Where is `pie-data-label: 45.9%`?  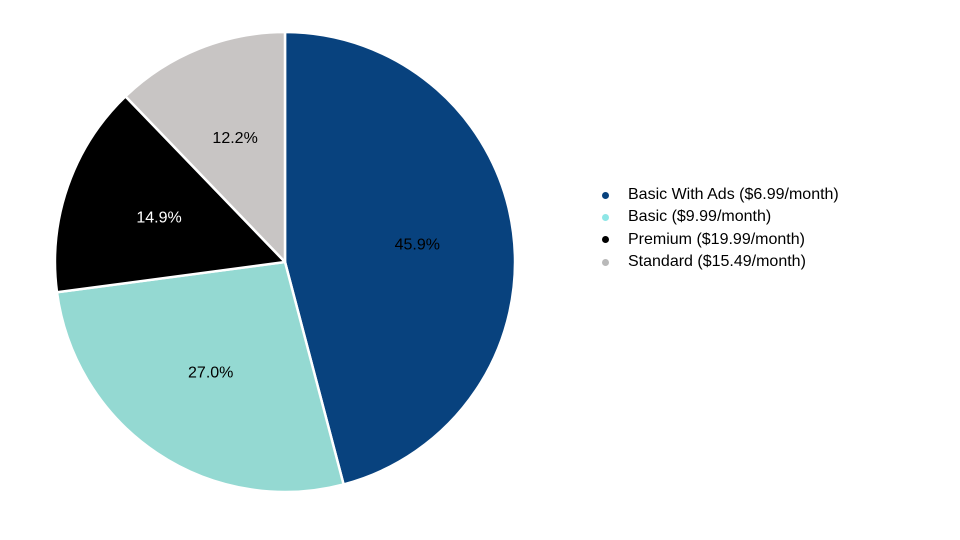 pie-data-label: 45.9% is located at coordinates (417, 244).